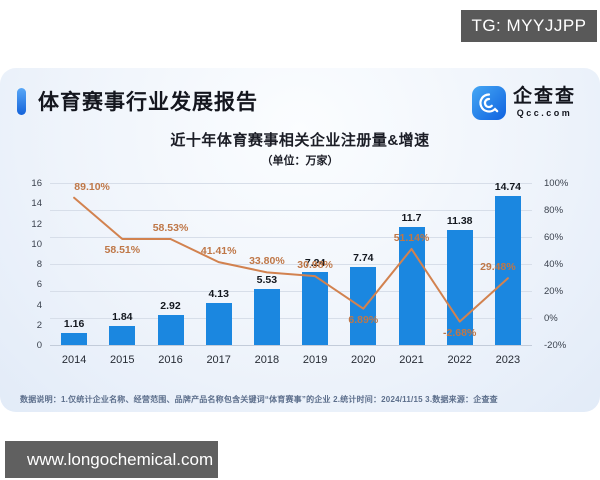 Image resolution: width=600 pixels, height=480 pixels. Describe the element at coordinates (315, 265) in the screenshot. I see `growth-value-label: 30.98%` at that location.